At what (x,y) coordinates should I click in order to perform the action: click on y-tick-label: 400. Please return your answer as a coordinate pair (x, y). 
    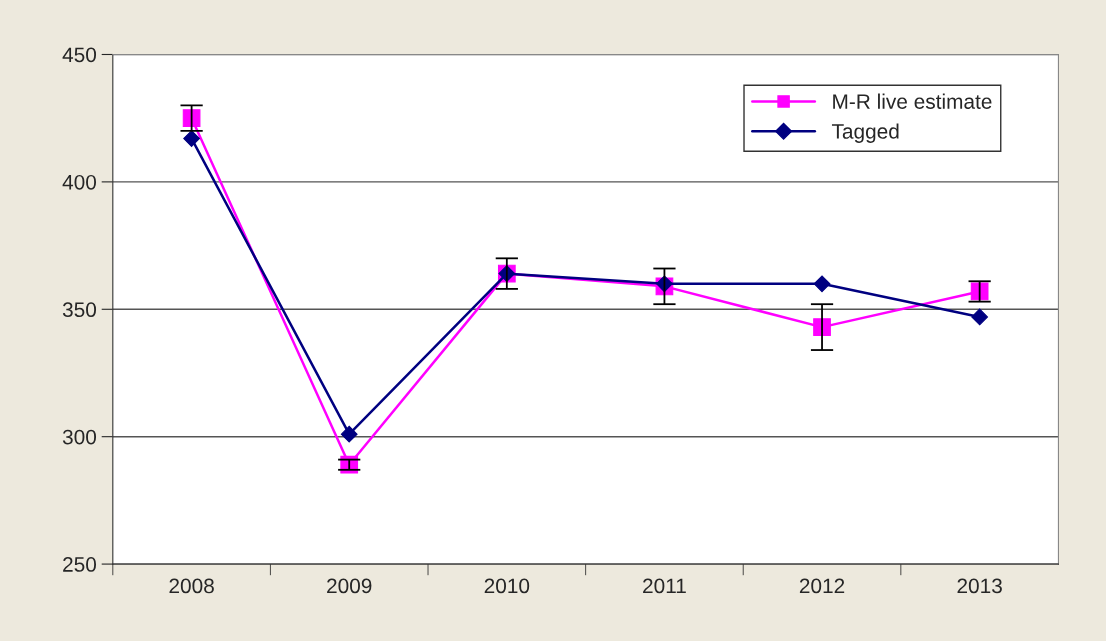
    Looking at the image, I should click on (79, 182).